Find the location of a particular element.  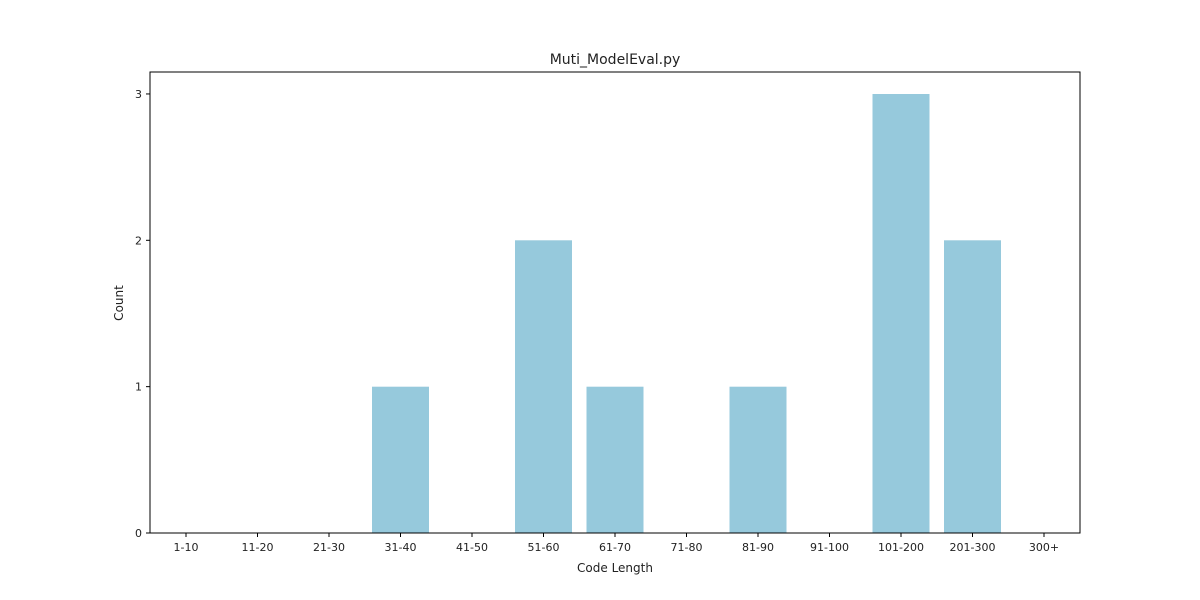

x-tick-label: 61-70 is located at coordinates (615, 547).